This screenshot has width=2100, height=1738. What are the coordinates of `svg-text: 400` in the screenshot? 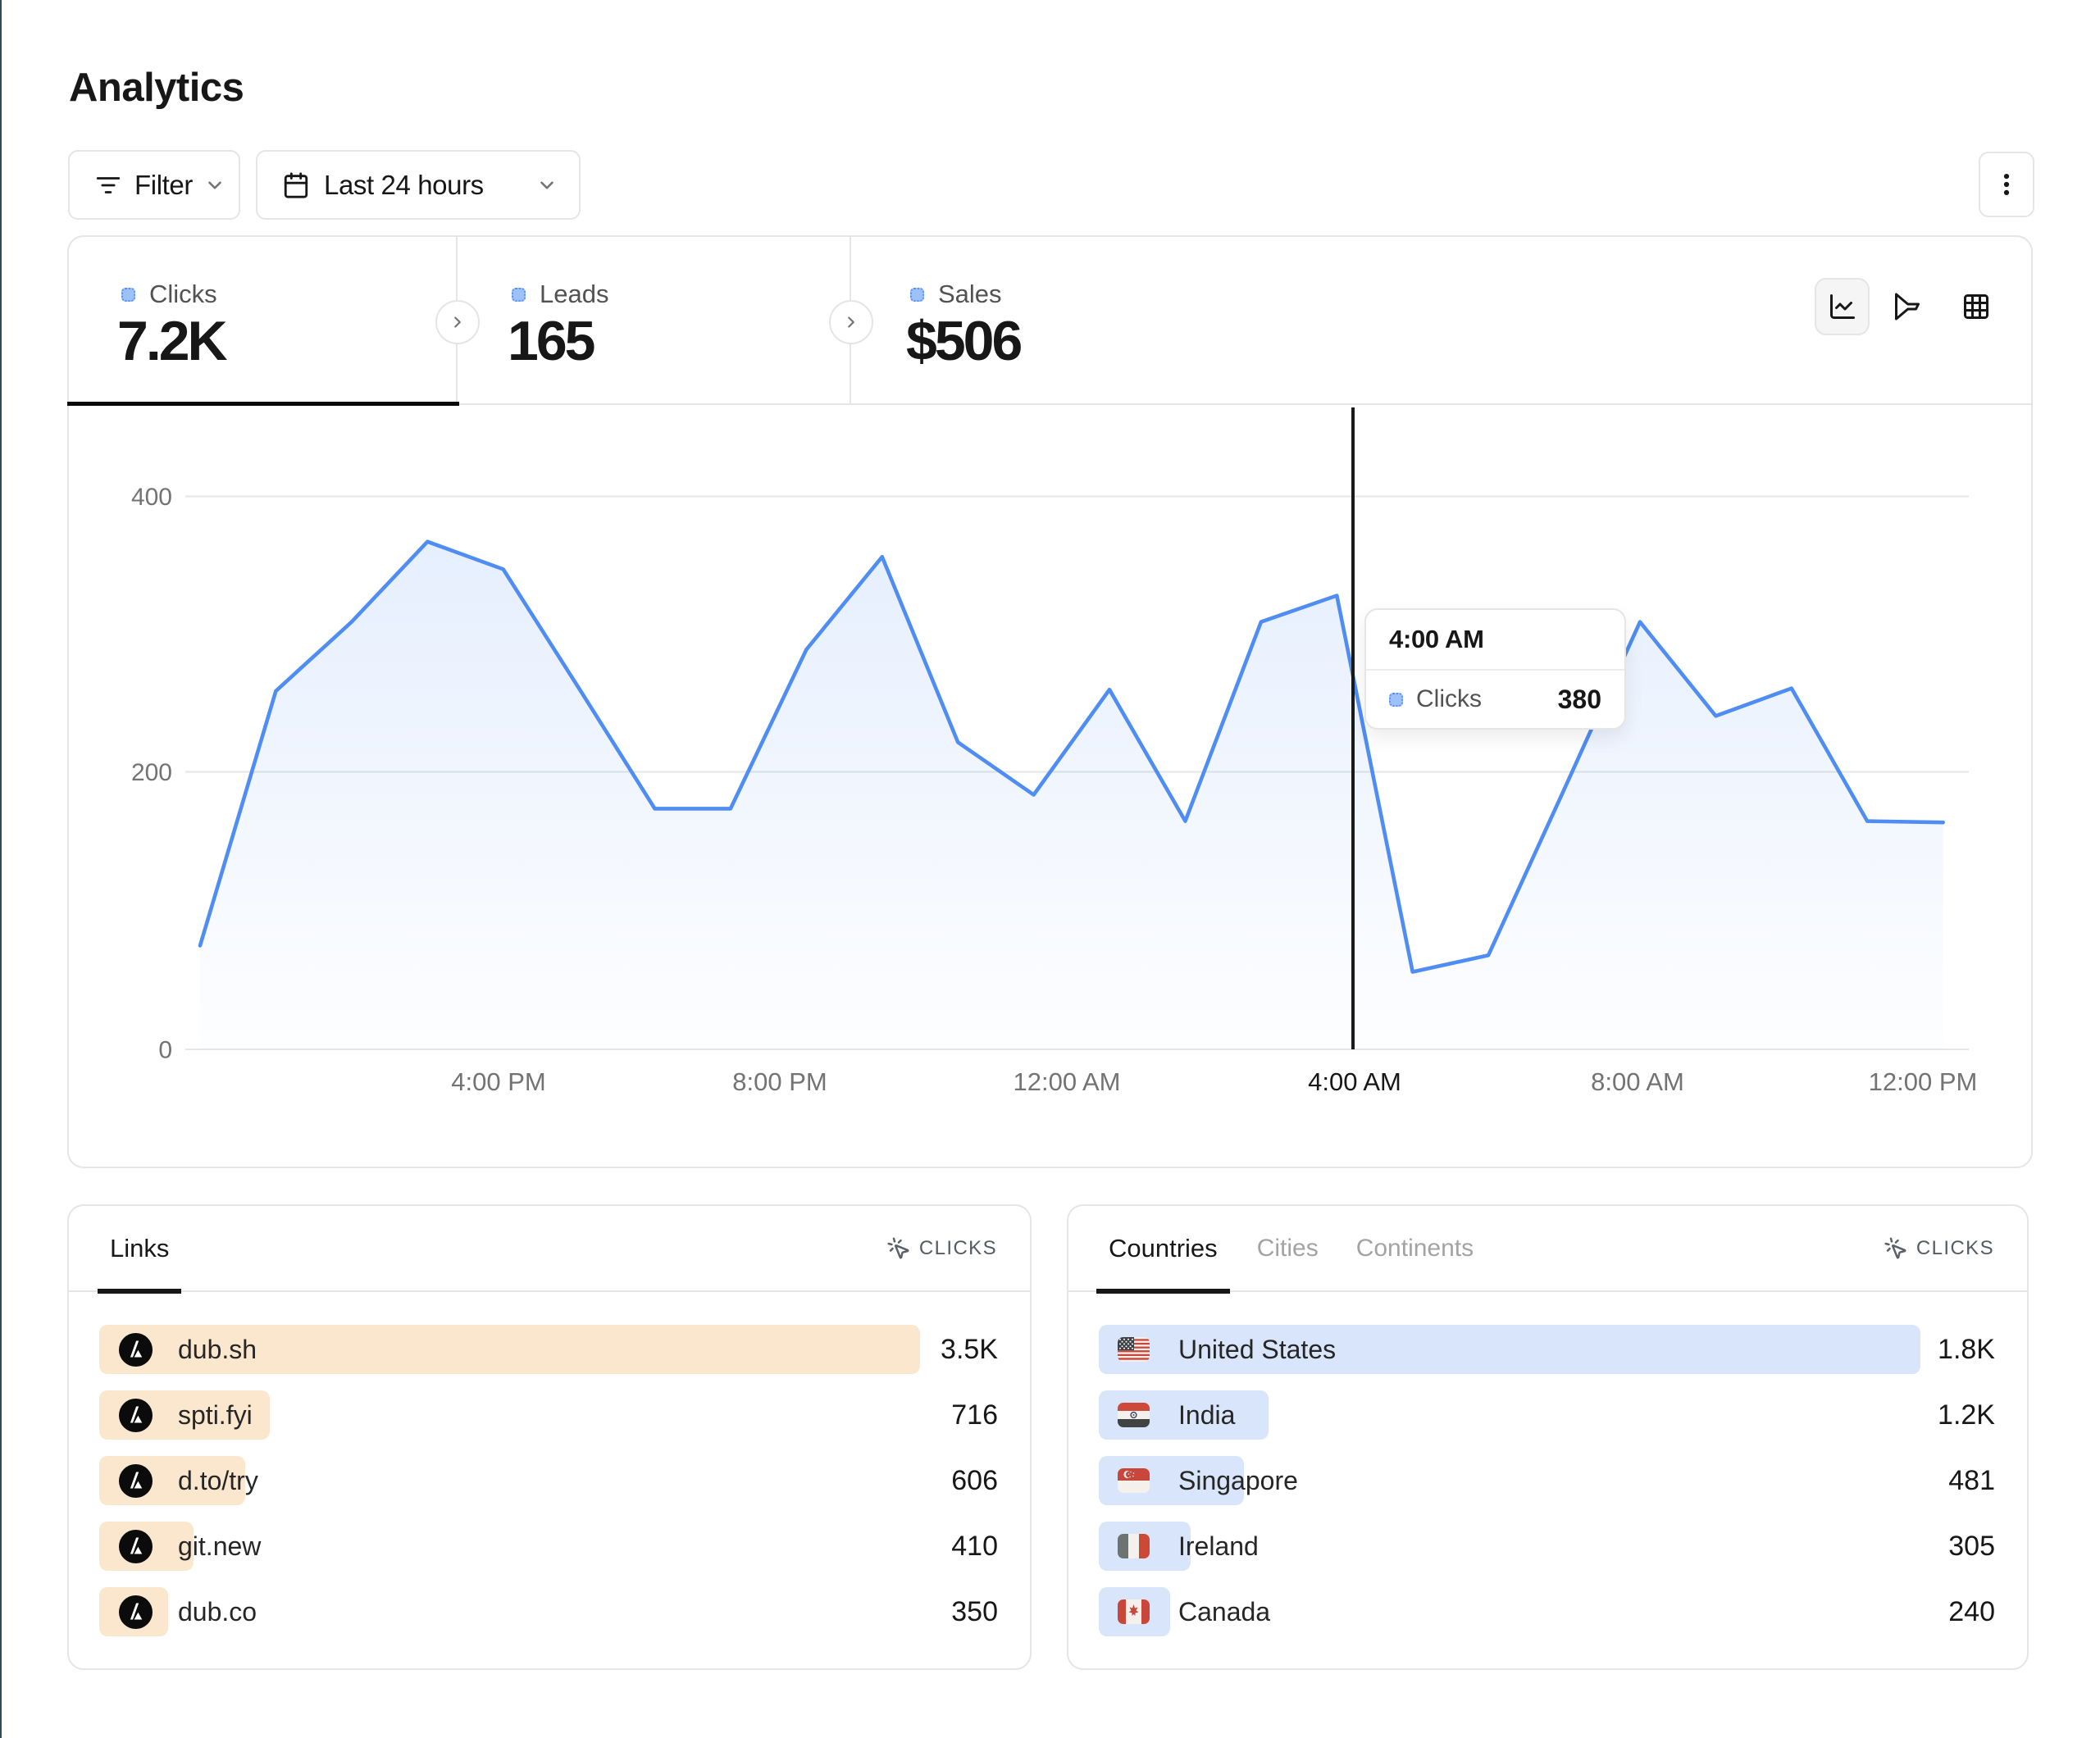 It's located at (151, 497).